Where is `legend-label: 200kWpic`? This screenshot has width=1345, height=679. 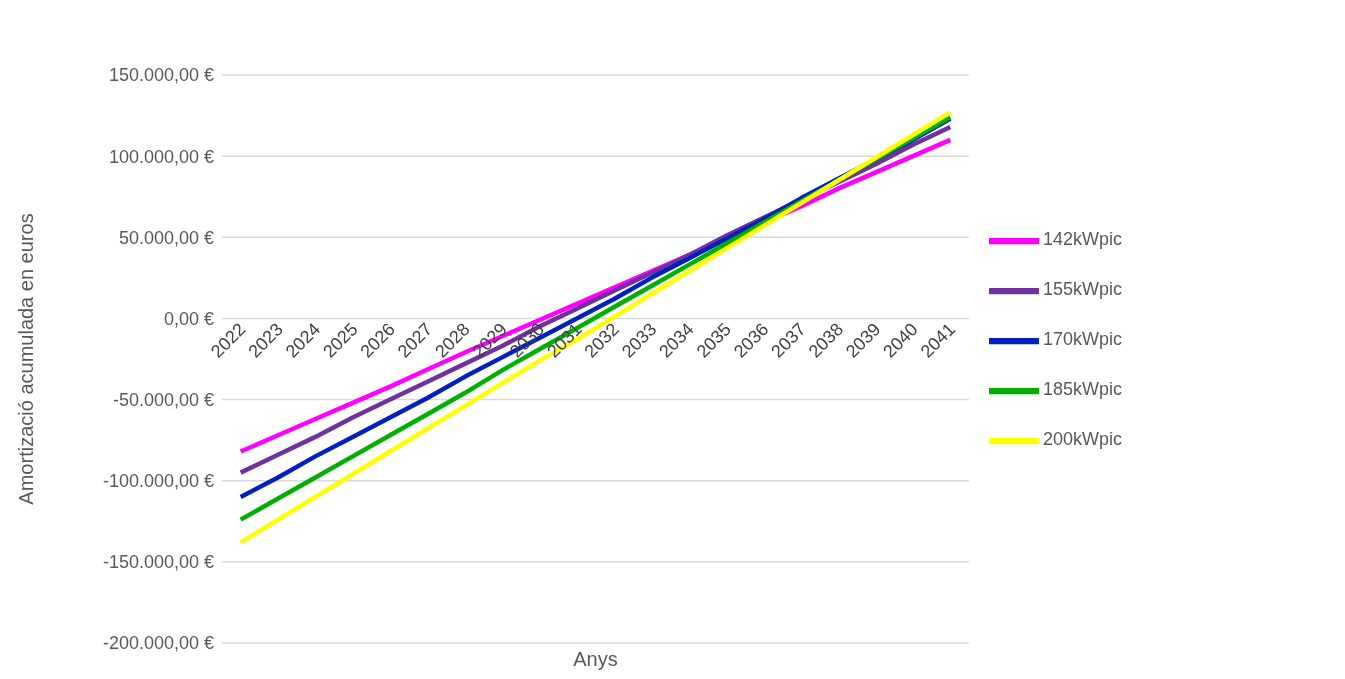 legend-label: 200kWpic is located at coordinates (1082, 438).